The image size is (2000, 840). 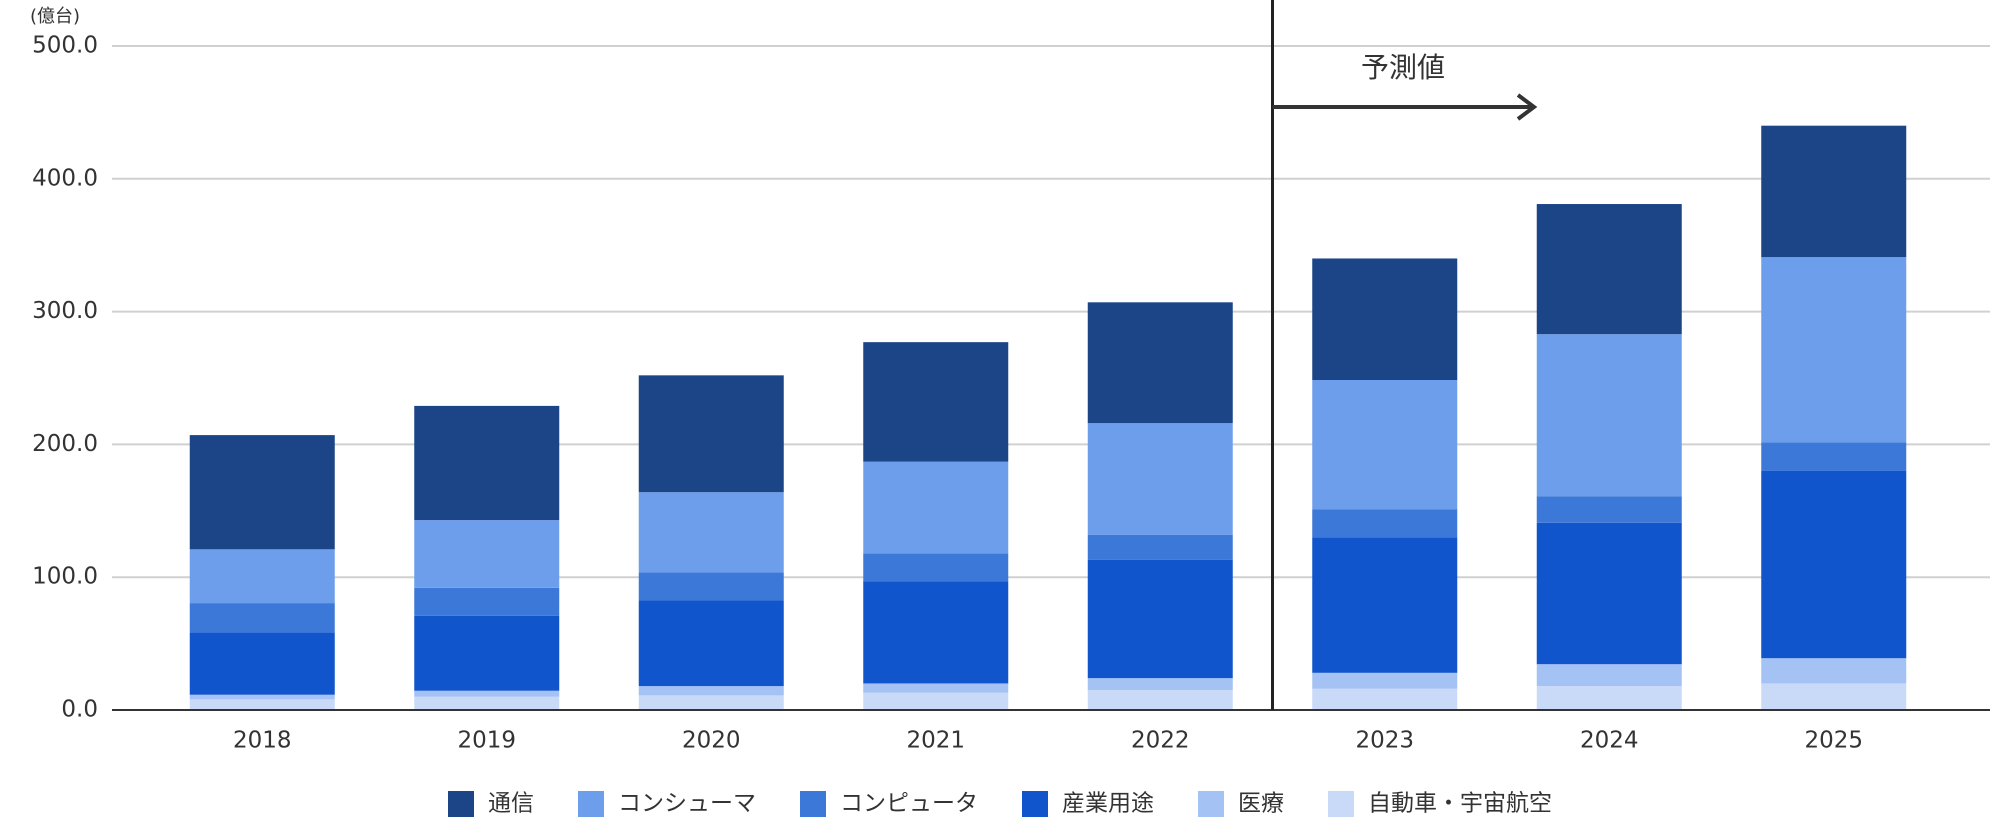 I want to click on x-tick-label: 2021, so click(x=935, y=741).